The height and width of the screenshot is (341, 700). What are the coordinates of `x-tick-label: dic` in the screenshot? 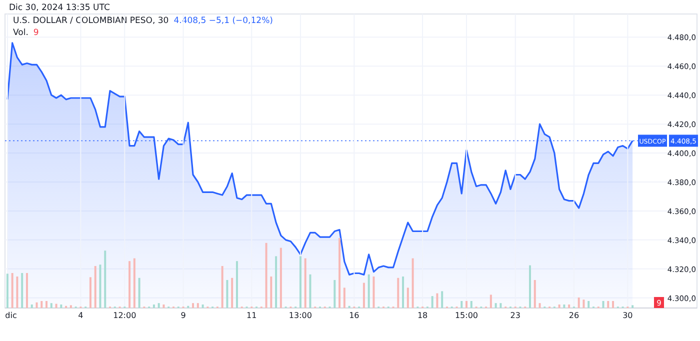 It's located at (11, 315).